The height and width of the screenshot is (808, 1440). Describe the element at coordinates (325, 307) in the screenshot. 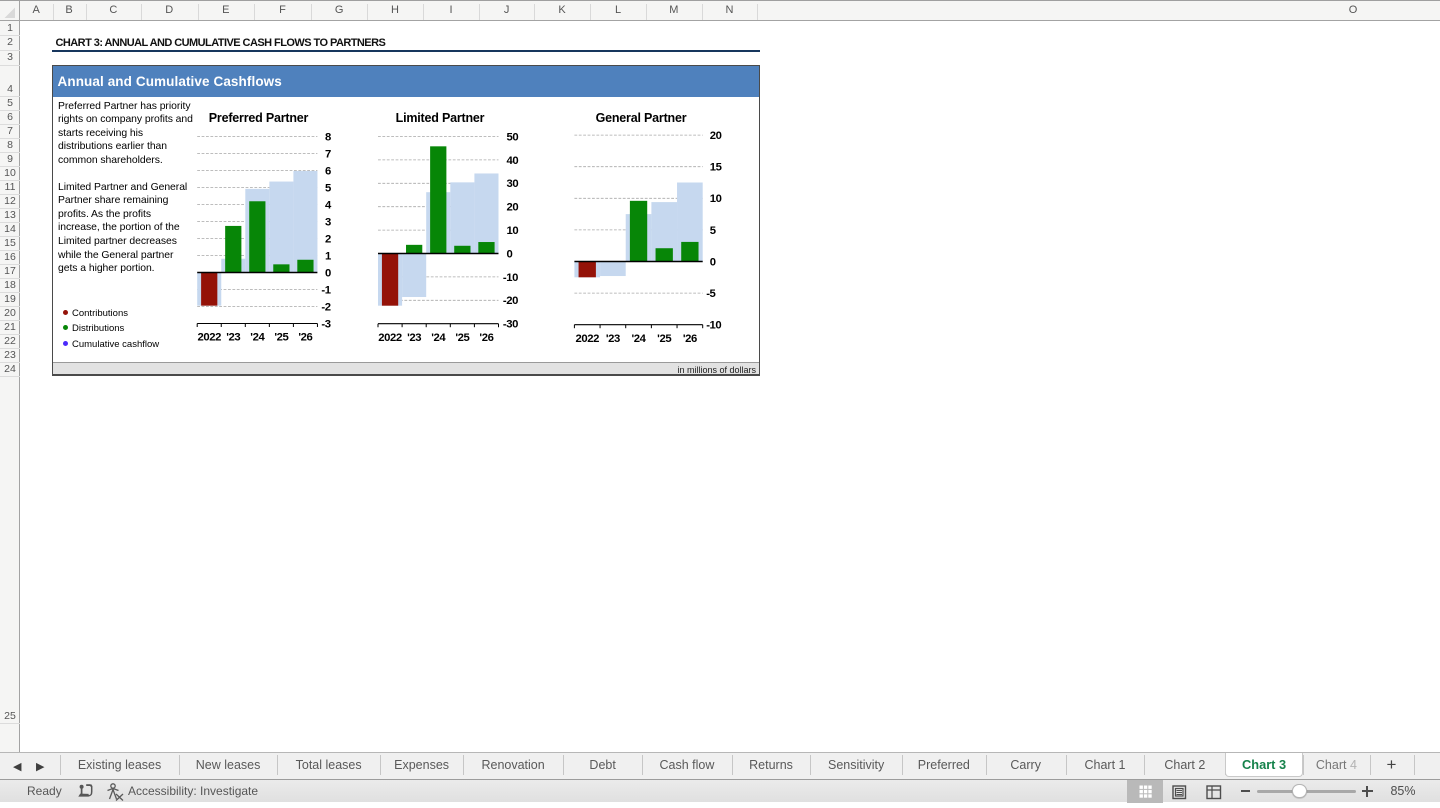

I see `svg-text: -2` at that location.